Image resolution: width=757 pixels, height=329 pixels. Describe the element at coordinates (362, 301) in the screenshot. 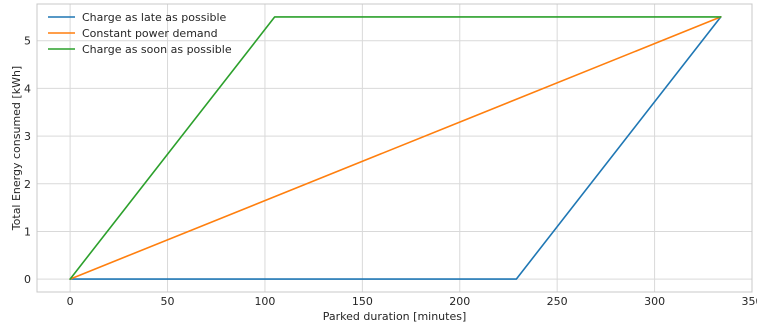

I see `x-tick-label: 150` at that location.